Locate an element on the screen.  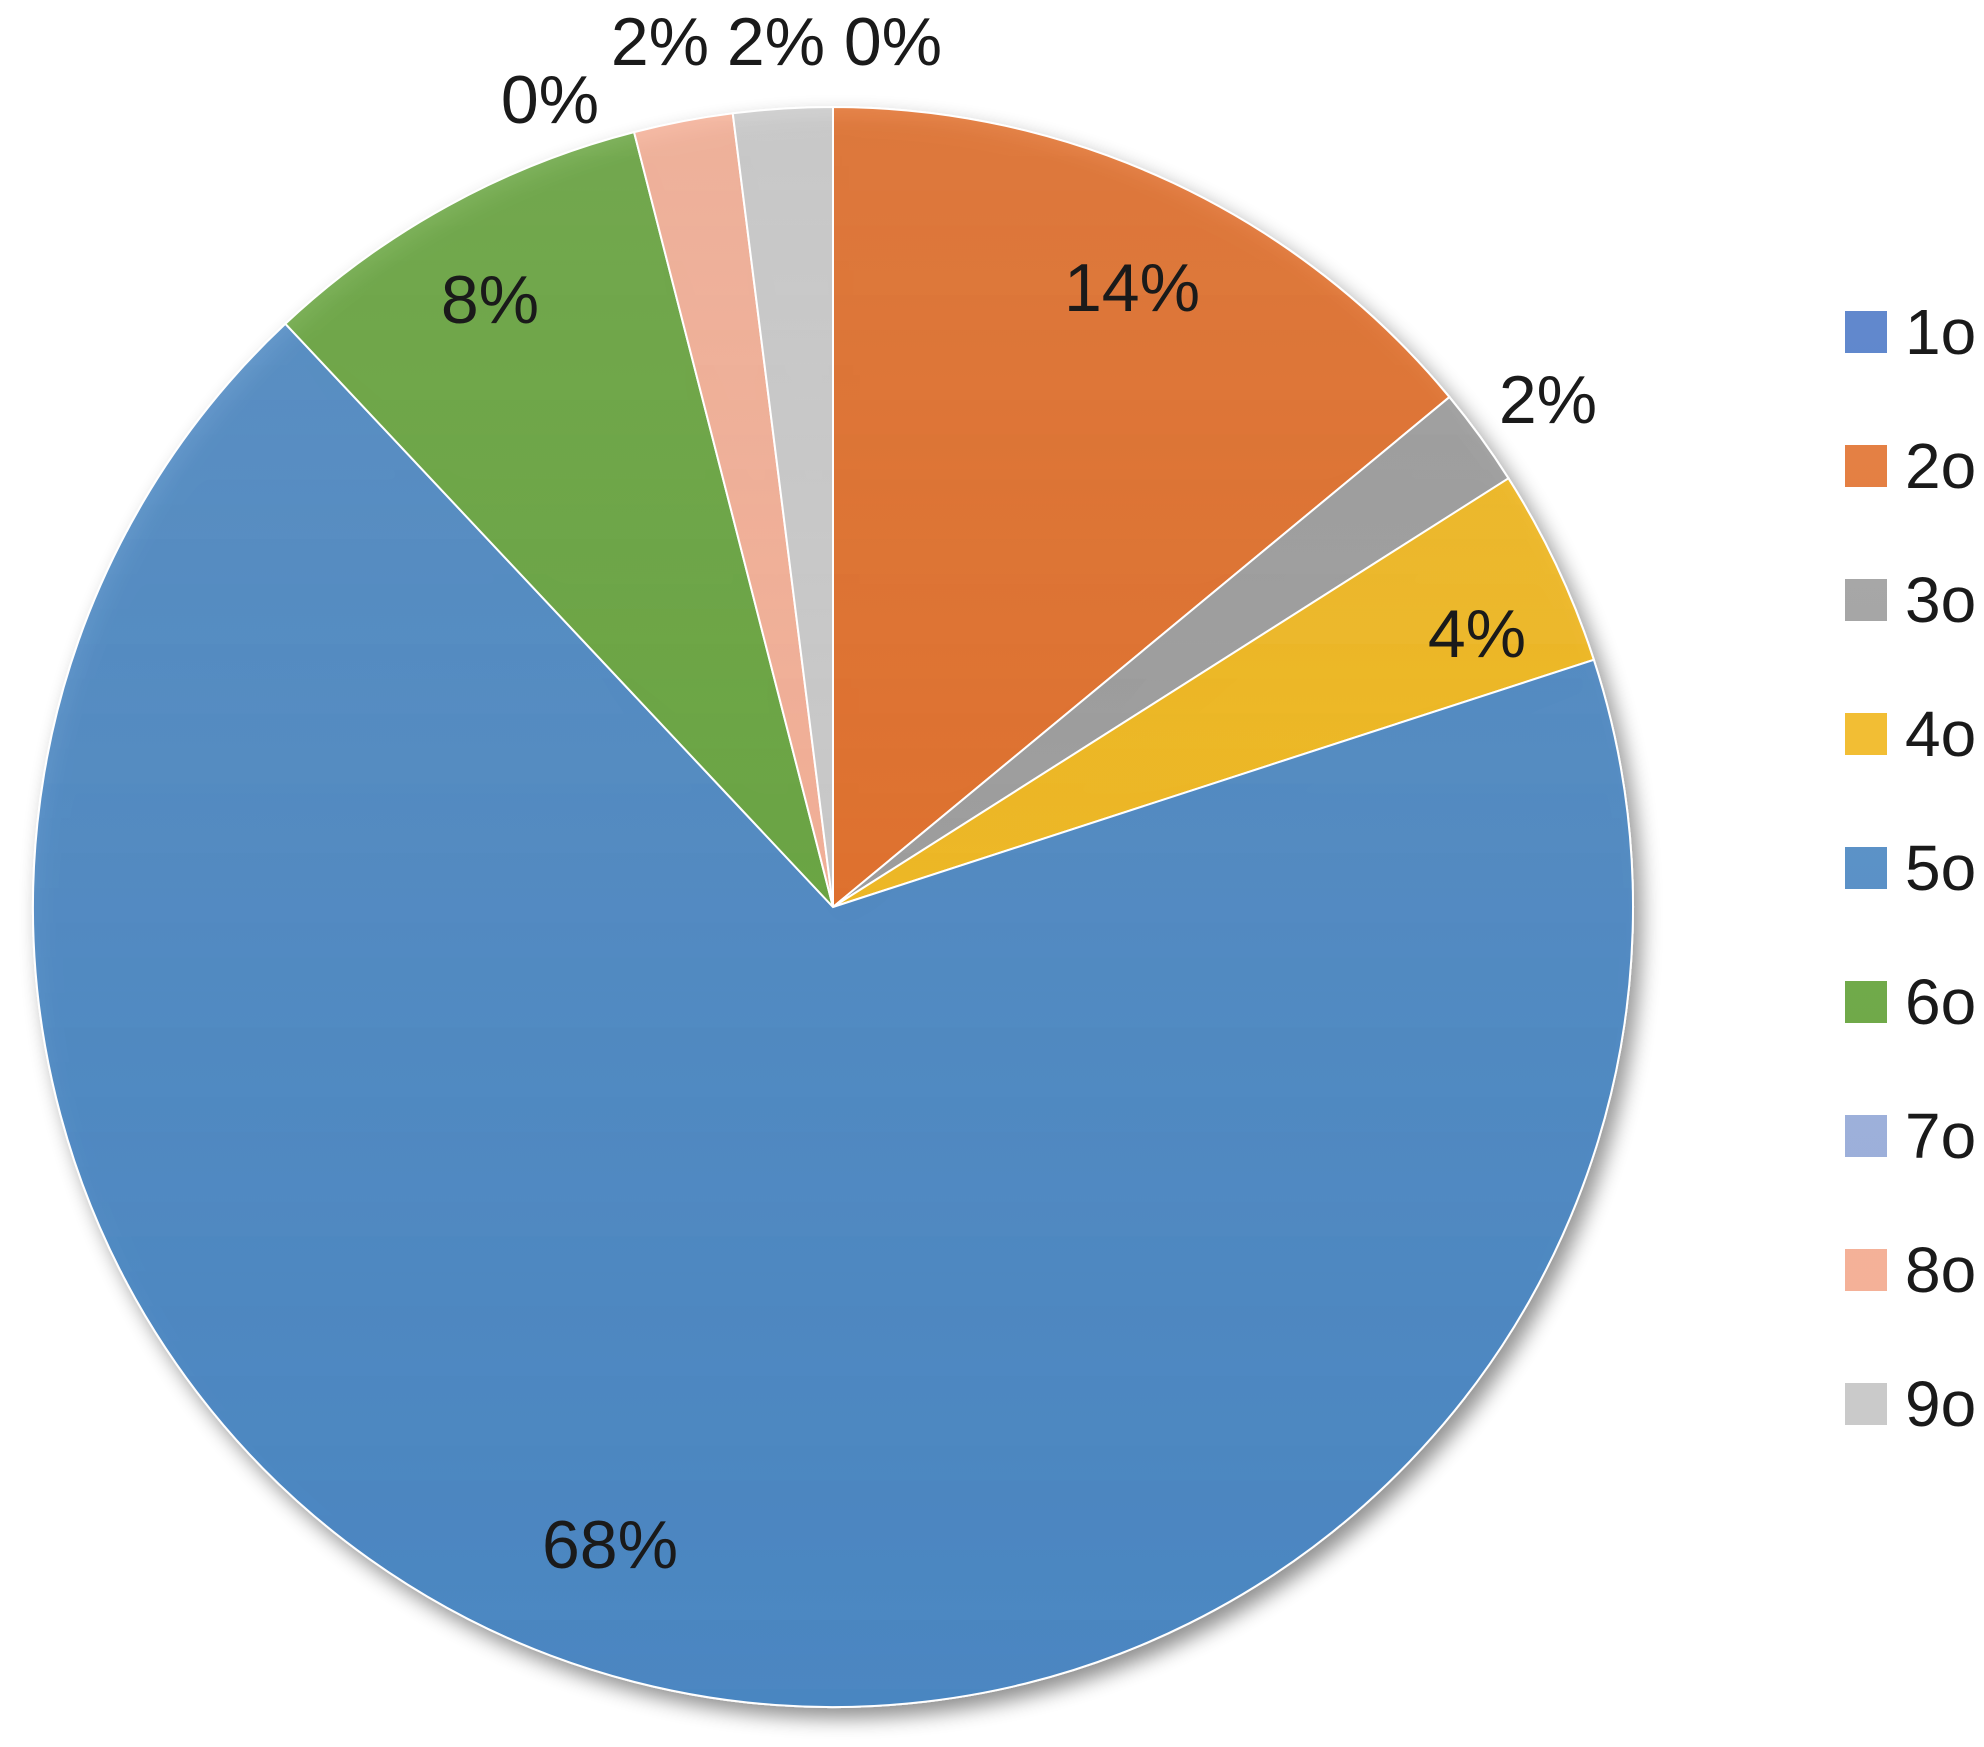
legend-label-8o: 8o is located at coordinates (1940, 1270).